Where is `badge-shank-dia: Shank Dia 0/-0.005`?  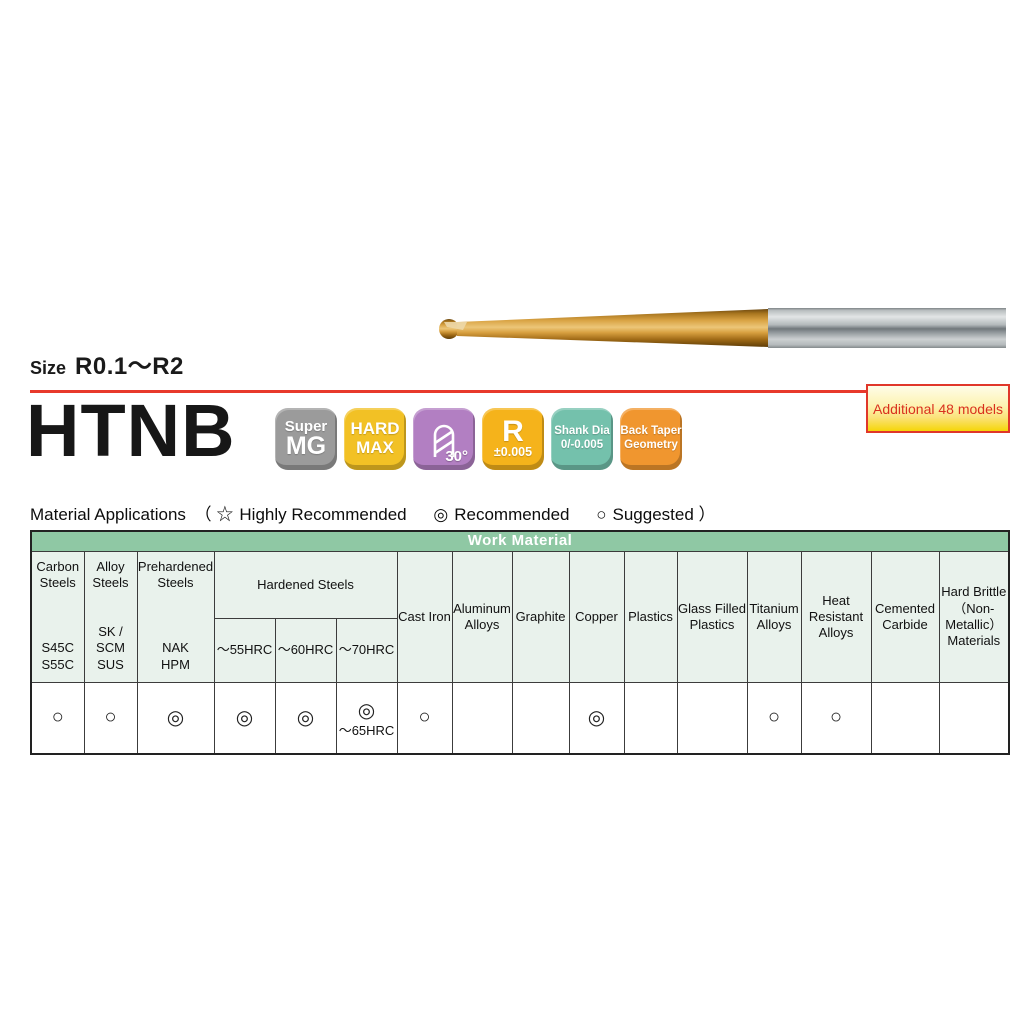 badge-shank-dia: Shank Dia 0/-0.005 is located at coordinates (582, 439).